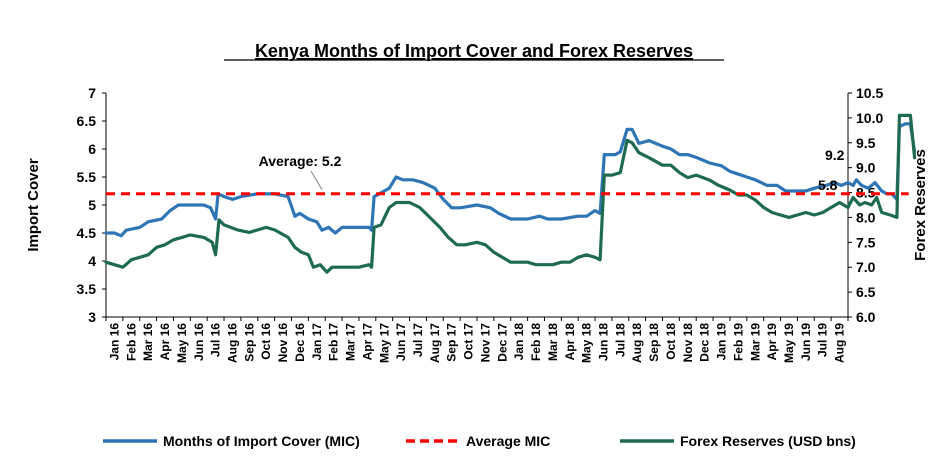 The width and height of the screenshot is (952, 472). Describe the element at coordinates (317, 342) in the screenshot. I see `x-tick-label: Jan 17` at that location.